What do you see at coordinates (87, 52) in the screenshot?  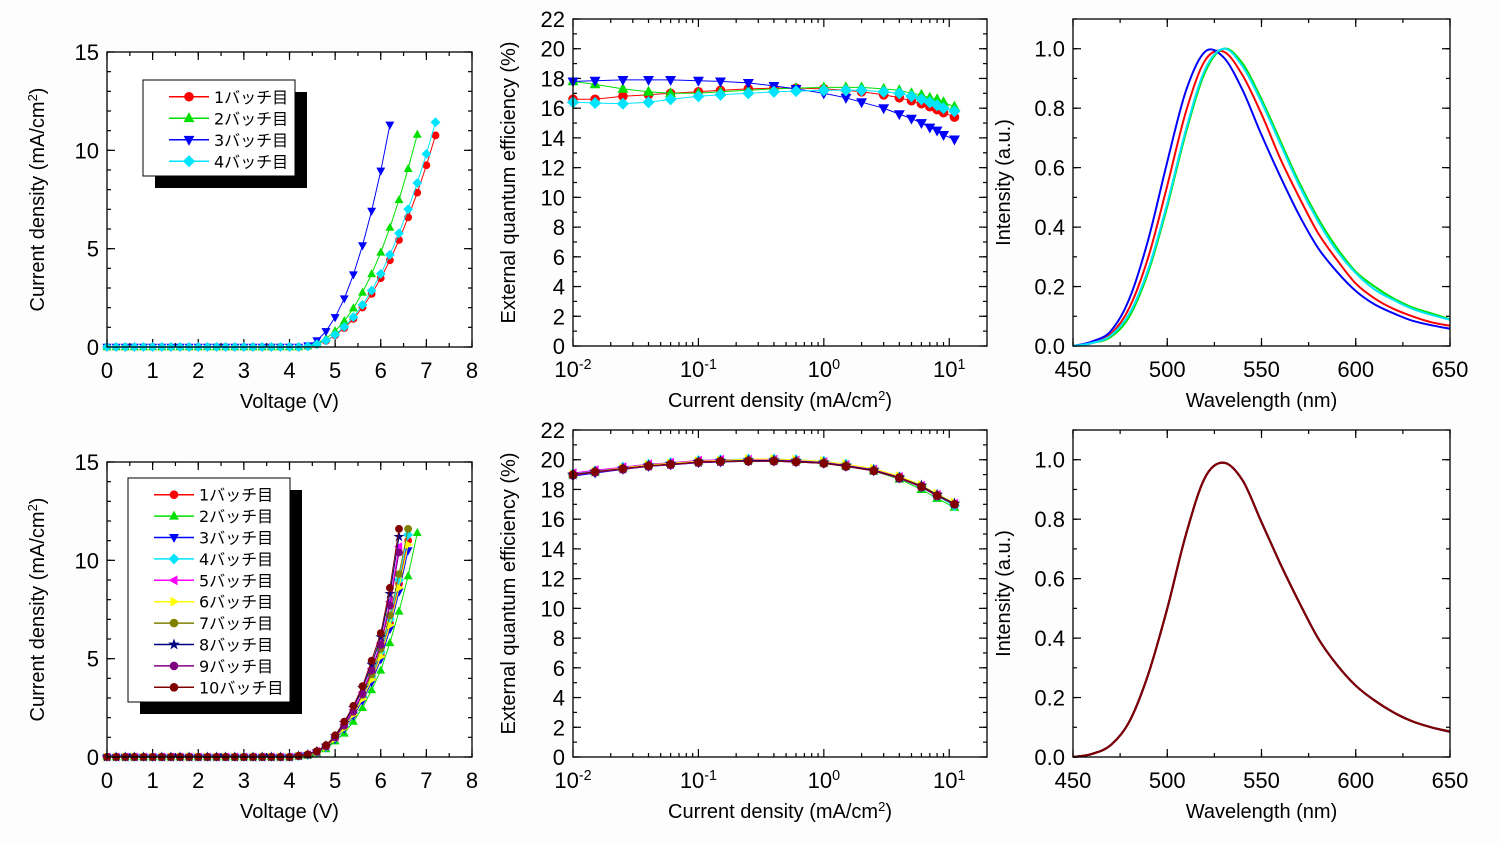 I see `y-tick-label: 15` at bounding box center [87, 52].